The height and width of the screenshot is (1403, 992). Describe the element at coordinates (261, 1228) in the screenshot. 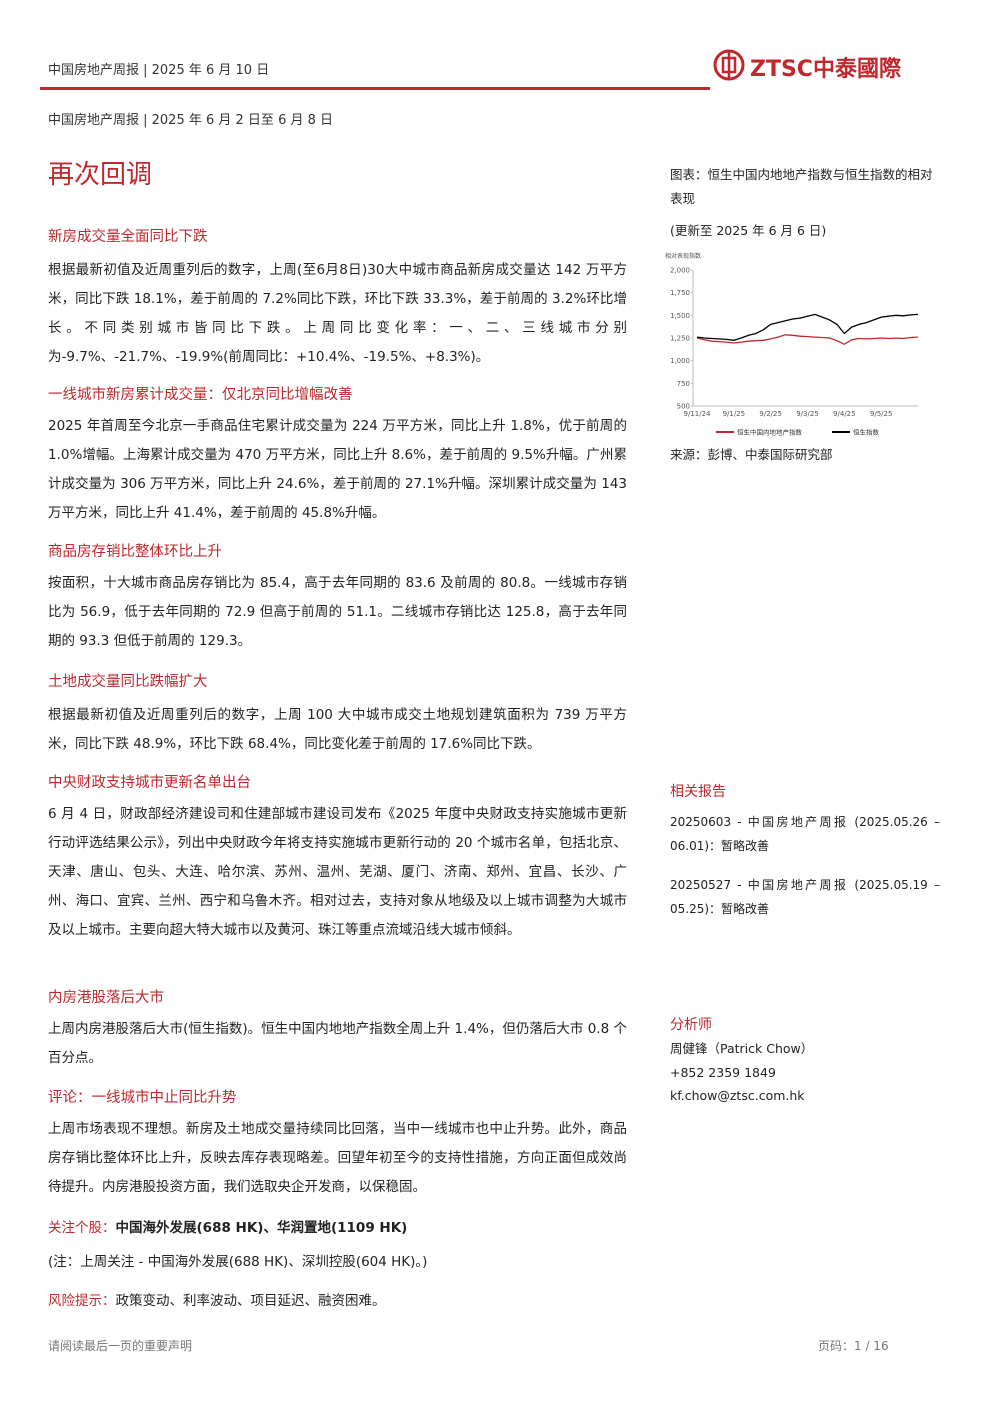

I see `focus-text: 中国海外发展(688 HK)、华润置地(1109 HK)` at that location.